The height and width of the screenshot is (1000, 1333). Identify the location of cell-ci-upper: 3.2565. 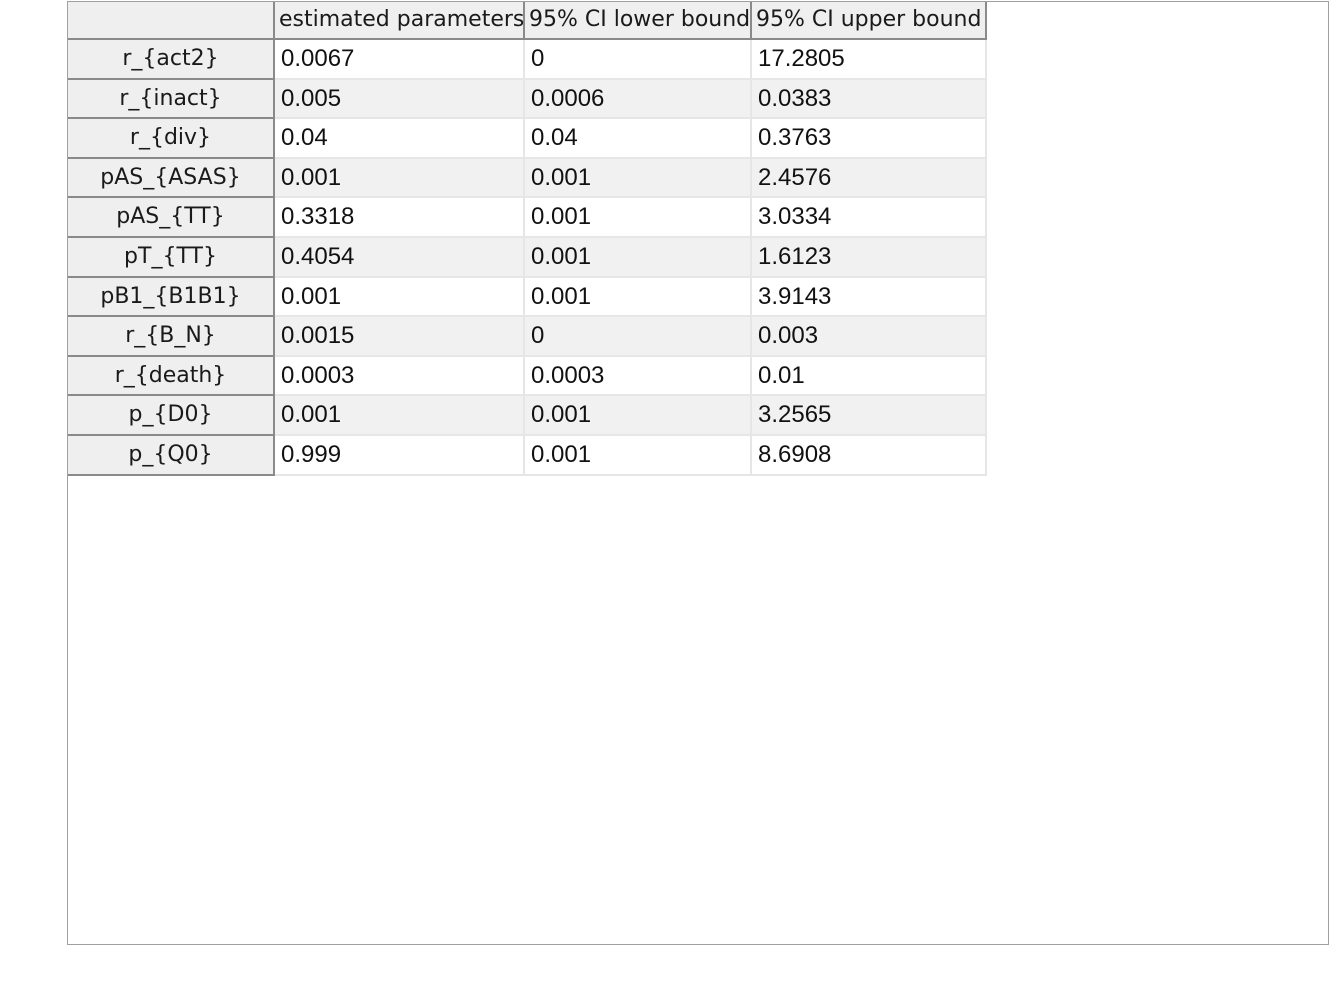
(869, 416).